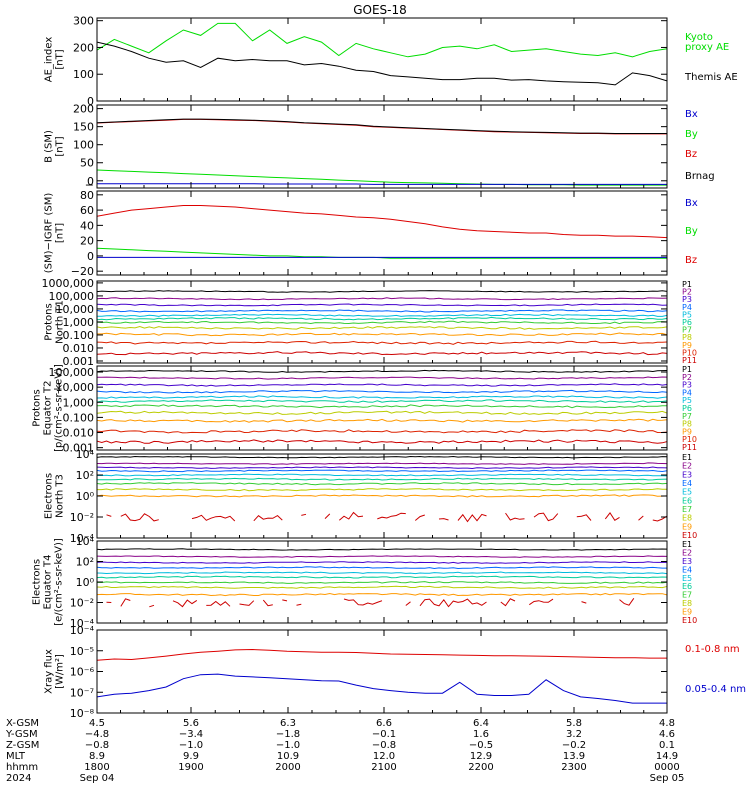 The image size is (750, 800). I want to click on y-tick-label: 0.001, so click(79, 448).